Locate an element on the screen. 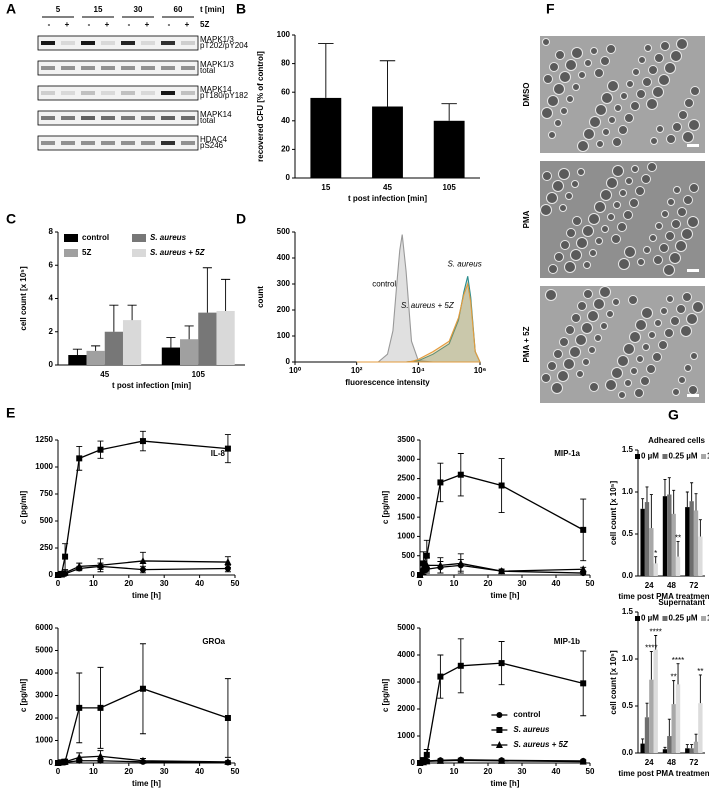 Image resolution: width=709 pixels, height=788 pixels. y-axis-label: cell count [x 10⁵] is located at coordinates (23, 298).